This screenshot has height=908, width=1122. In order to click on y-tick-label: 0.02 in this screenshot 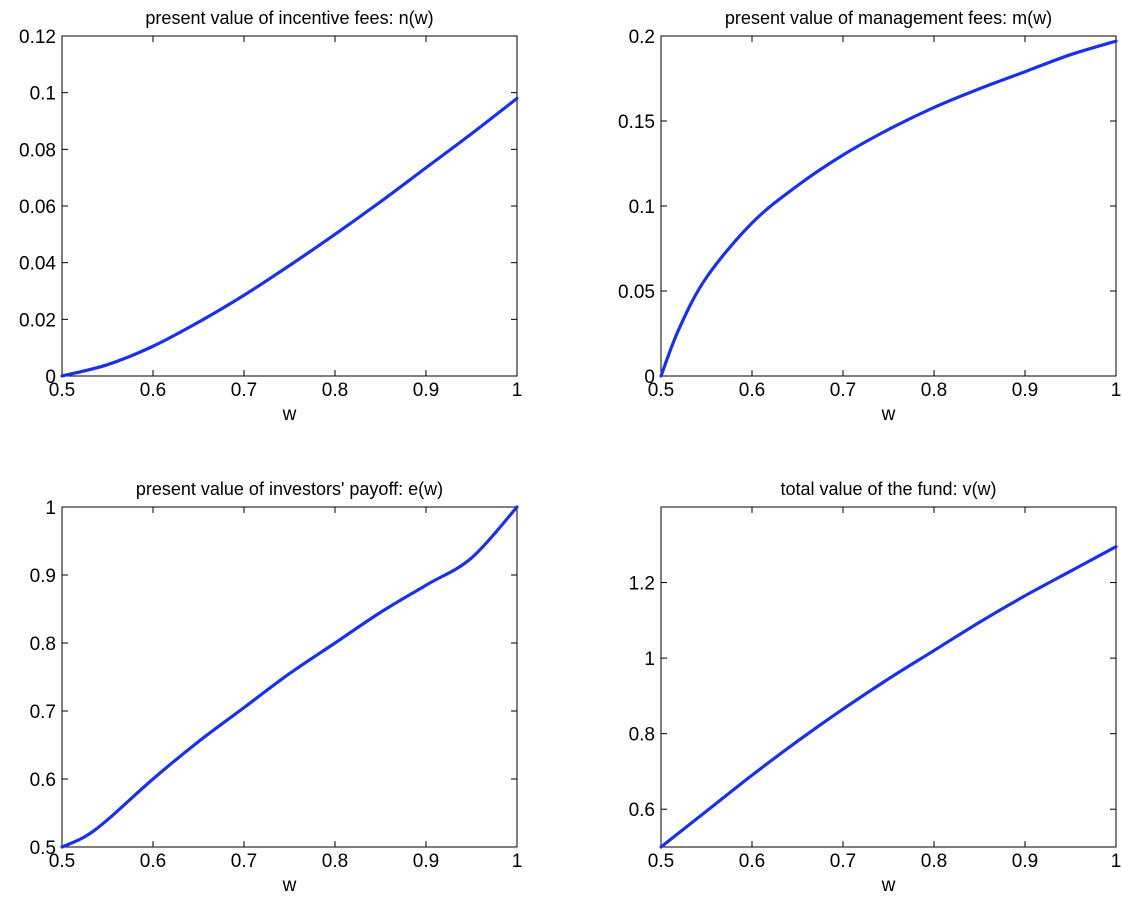, I will do `click(37, 320)`.